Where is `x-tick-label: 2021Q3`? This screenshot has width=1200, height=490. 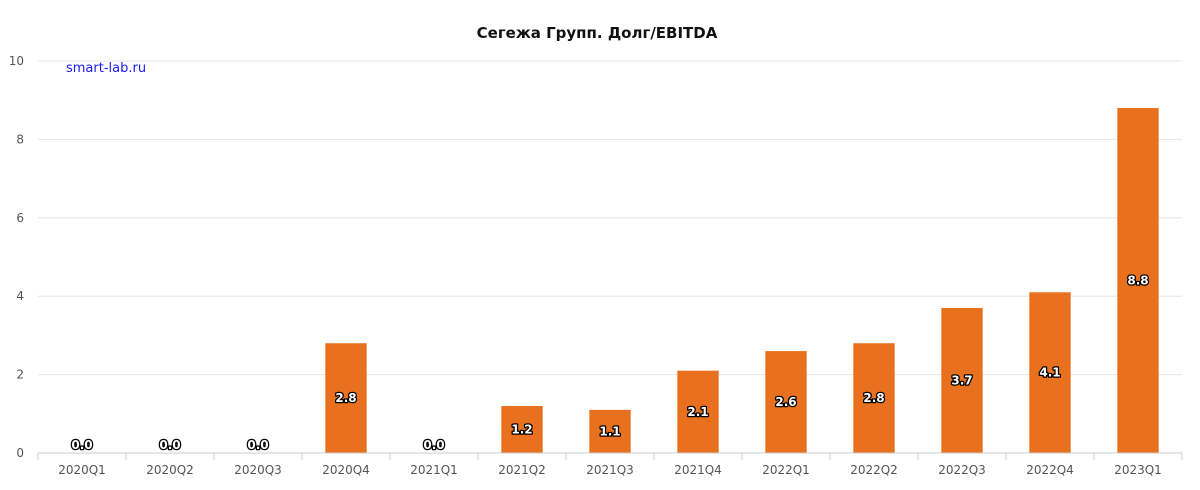
x-tick-label: 2021Q3 is located at coordinates (610, 470).